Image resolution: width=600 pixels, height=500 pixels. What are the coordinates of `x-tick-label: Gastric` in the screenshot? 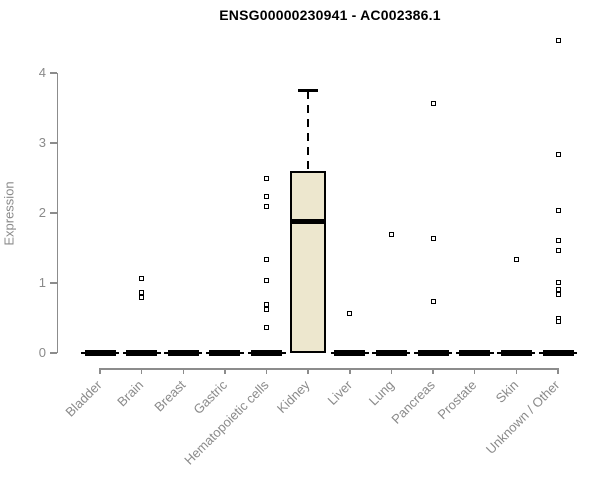 It's located at (210, 397).